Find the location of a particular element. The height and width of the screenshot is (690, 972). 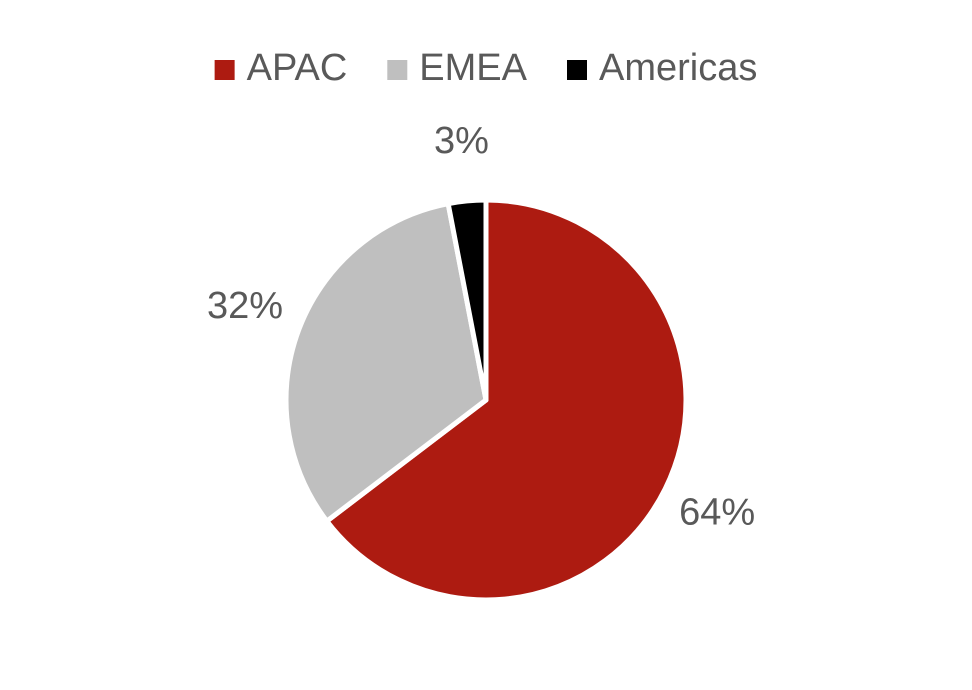

value-label: 3% is located at coordinates (461, 141).